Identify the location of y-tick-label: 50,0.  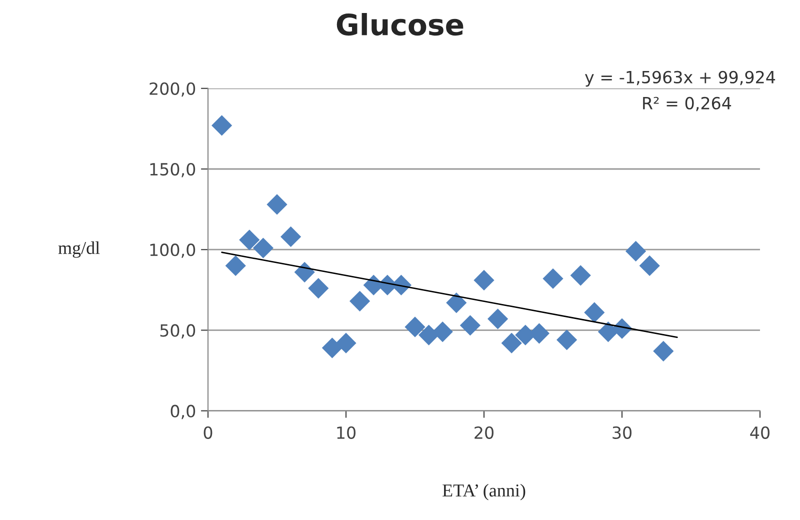
(178, 331).